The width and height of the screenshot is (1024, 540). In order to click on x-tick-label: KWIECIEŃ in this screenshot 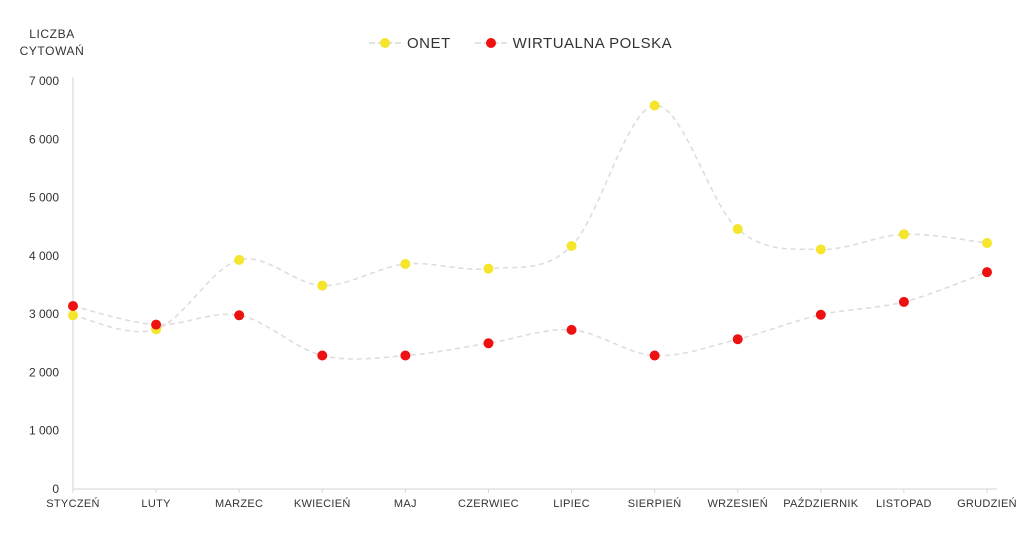, I will do `click(322, 503)`.